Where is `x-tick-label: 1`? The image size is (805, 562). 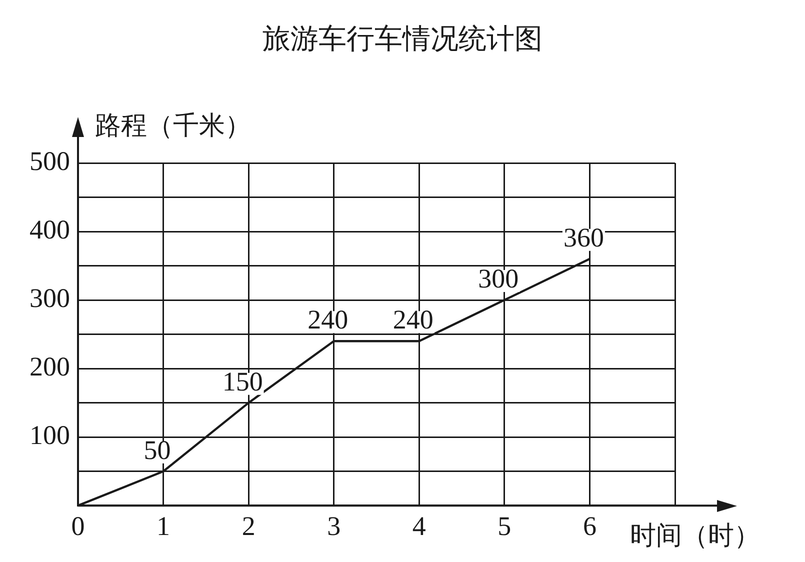
x-tick-label: 1 is located at coordinates (163, 525).